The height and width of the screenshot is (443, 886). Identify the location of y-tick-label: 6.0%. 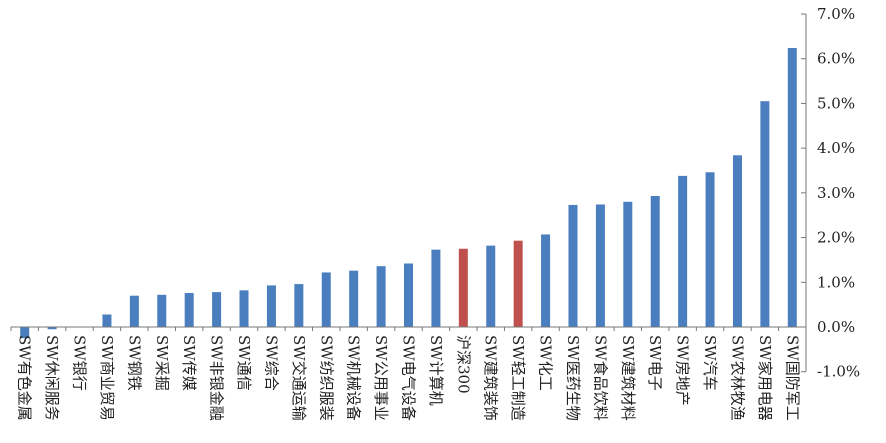
(836, 59).